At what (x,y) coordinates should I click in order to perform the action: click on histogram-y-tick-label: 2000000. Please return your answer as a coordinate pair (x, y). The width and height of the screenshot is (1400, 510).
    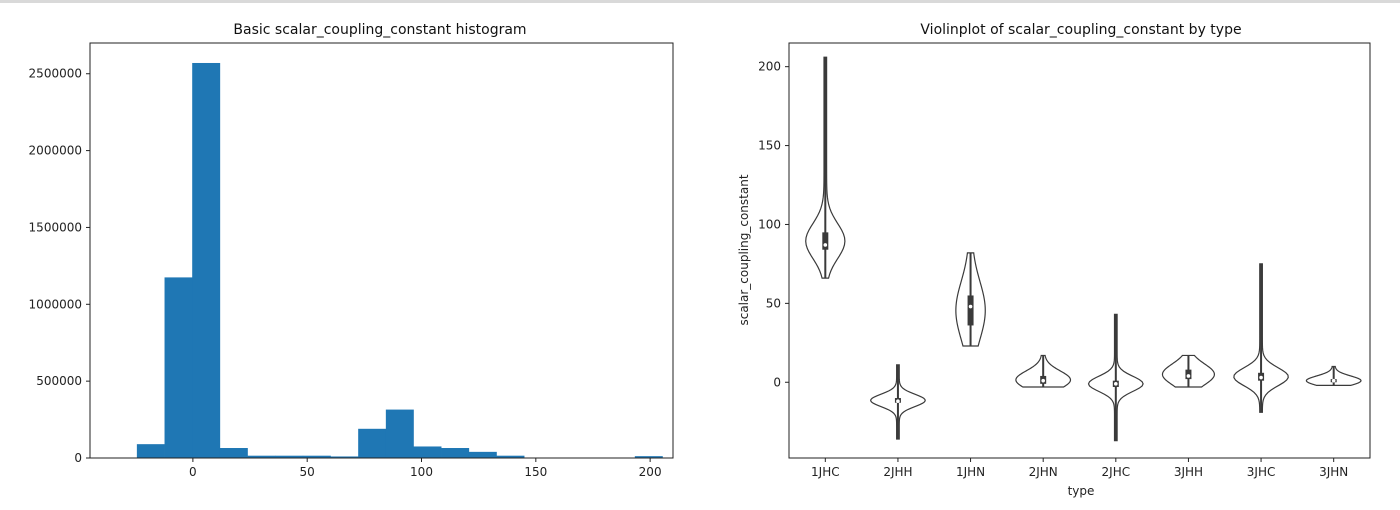
    Looking at the image, I should click on (55, 151).